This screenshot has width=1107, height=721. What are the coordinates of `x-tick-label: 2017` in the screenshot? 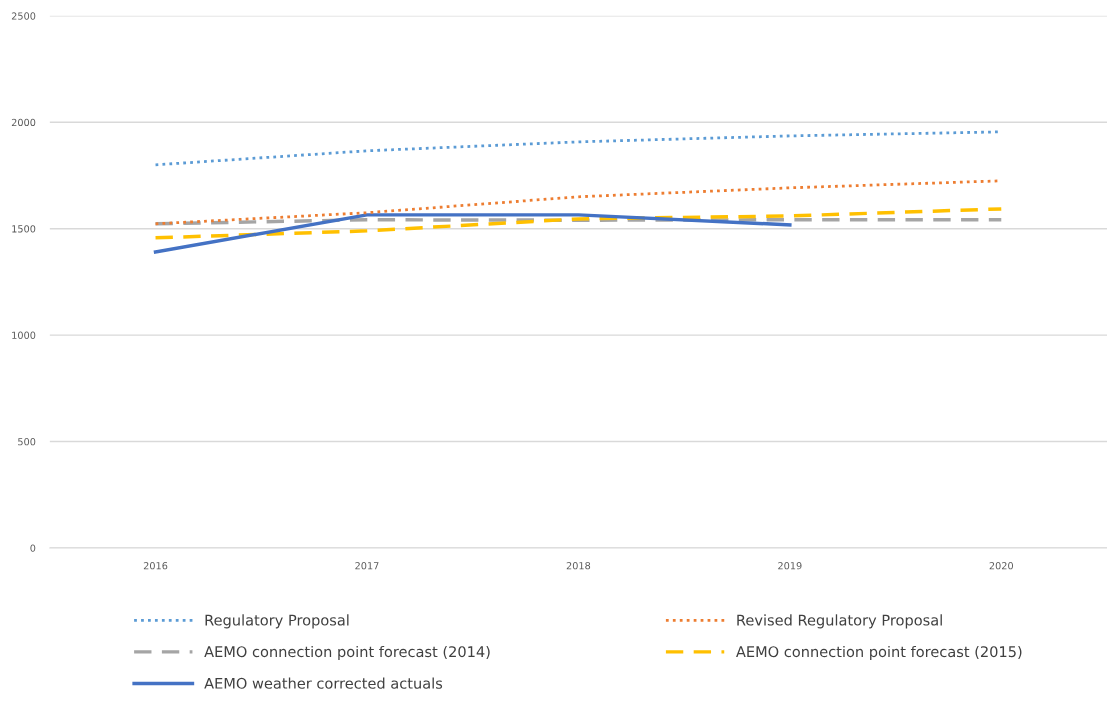 It's located at (367, 566).